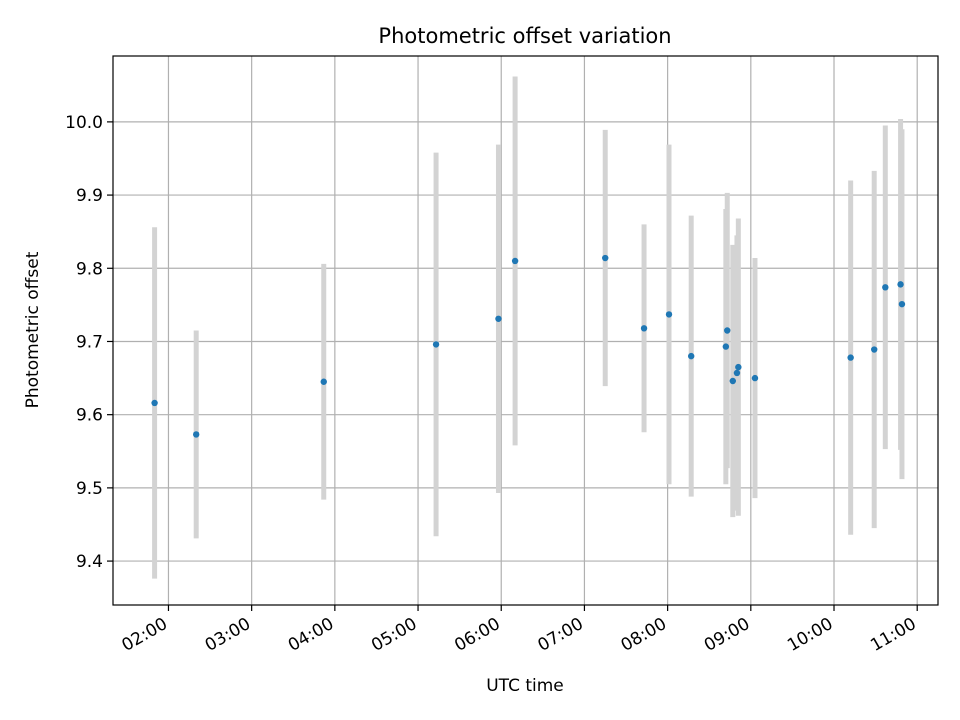  Describe the element at coordinates (89, 562) in the screenshot. I see `y-tick-label: 9.4` at that location.